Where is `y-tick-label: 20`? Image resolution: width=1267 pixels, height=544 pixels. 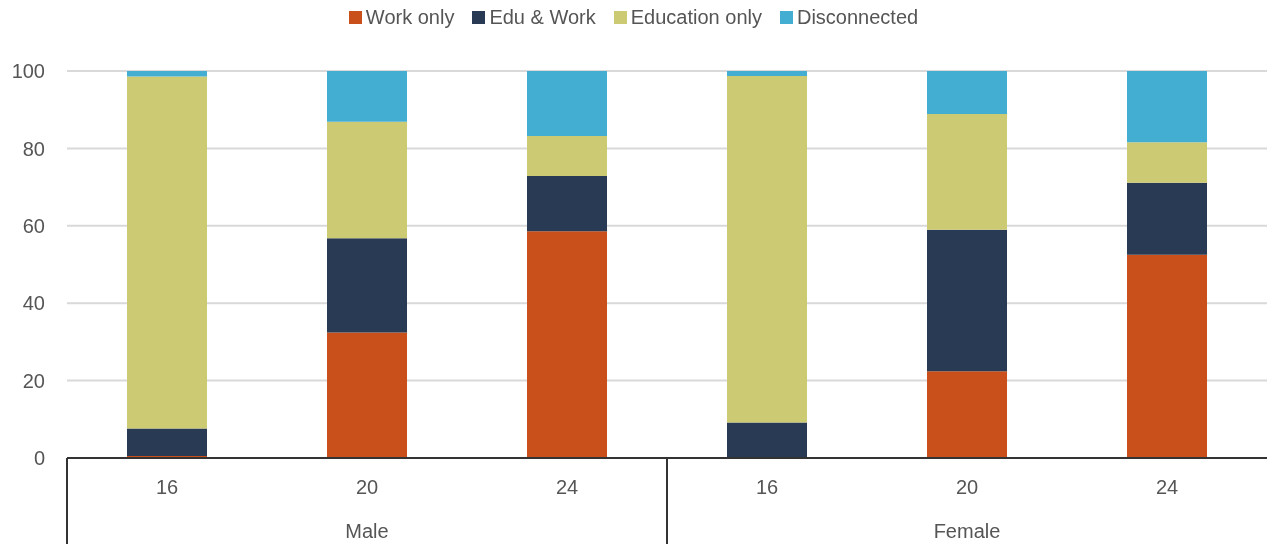
y-tick-label: 20 is located at coordinates (33, 380).